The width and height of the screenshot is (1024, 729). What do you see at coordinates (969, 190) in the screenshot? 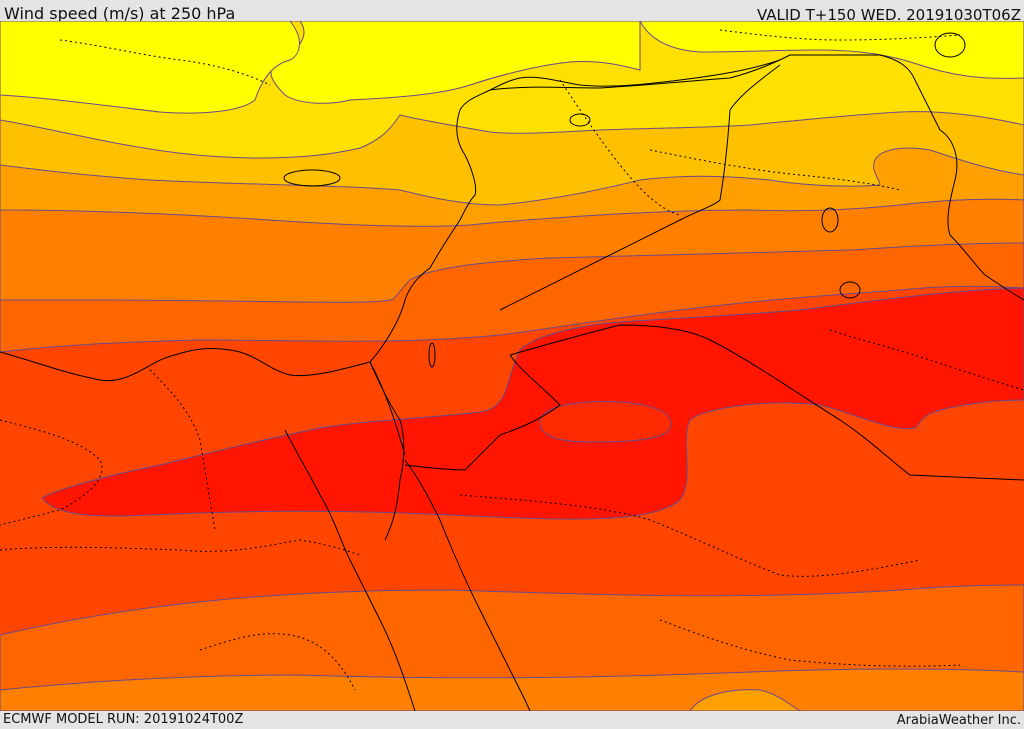
I see `border-iran-iraq` at bounding box center [969, 190].